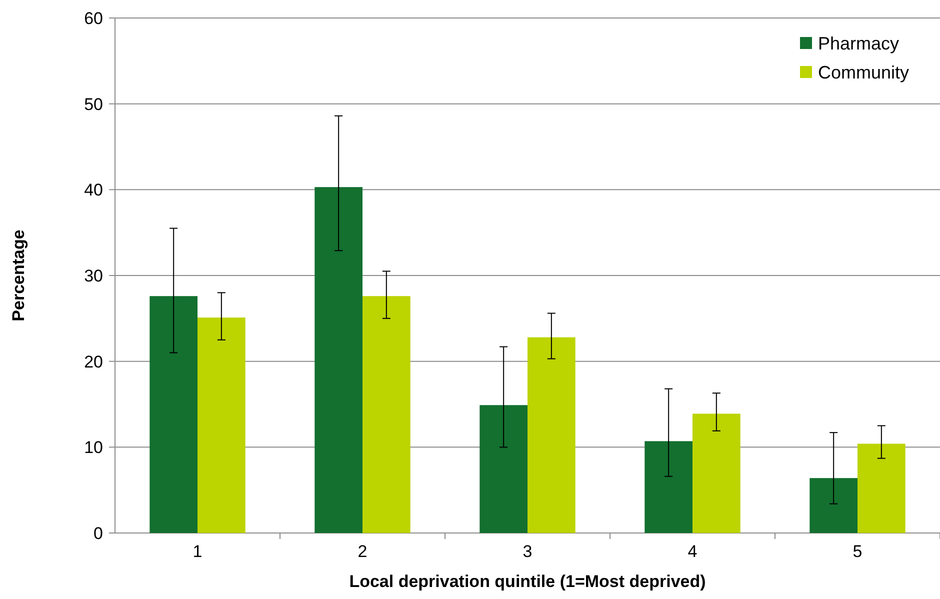  What do you see at coordinates (527, 551) in the screenshot?
I see `x-tick-label: 3` at bounding box center [527, 551].